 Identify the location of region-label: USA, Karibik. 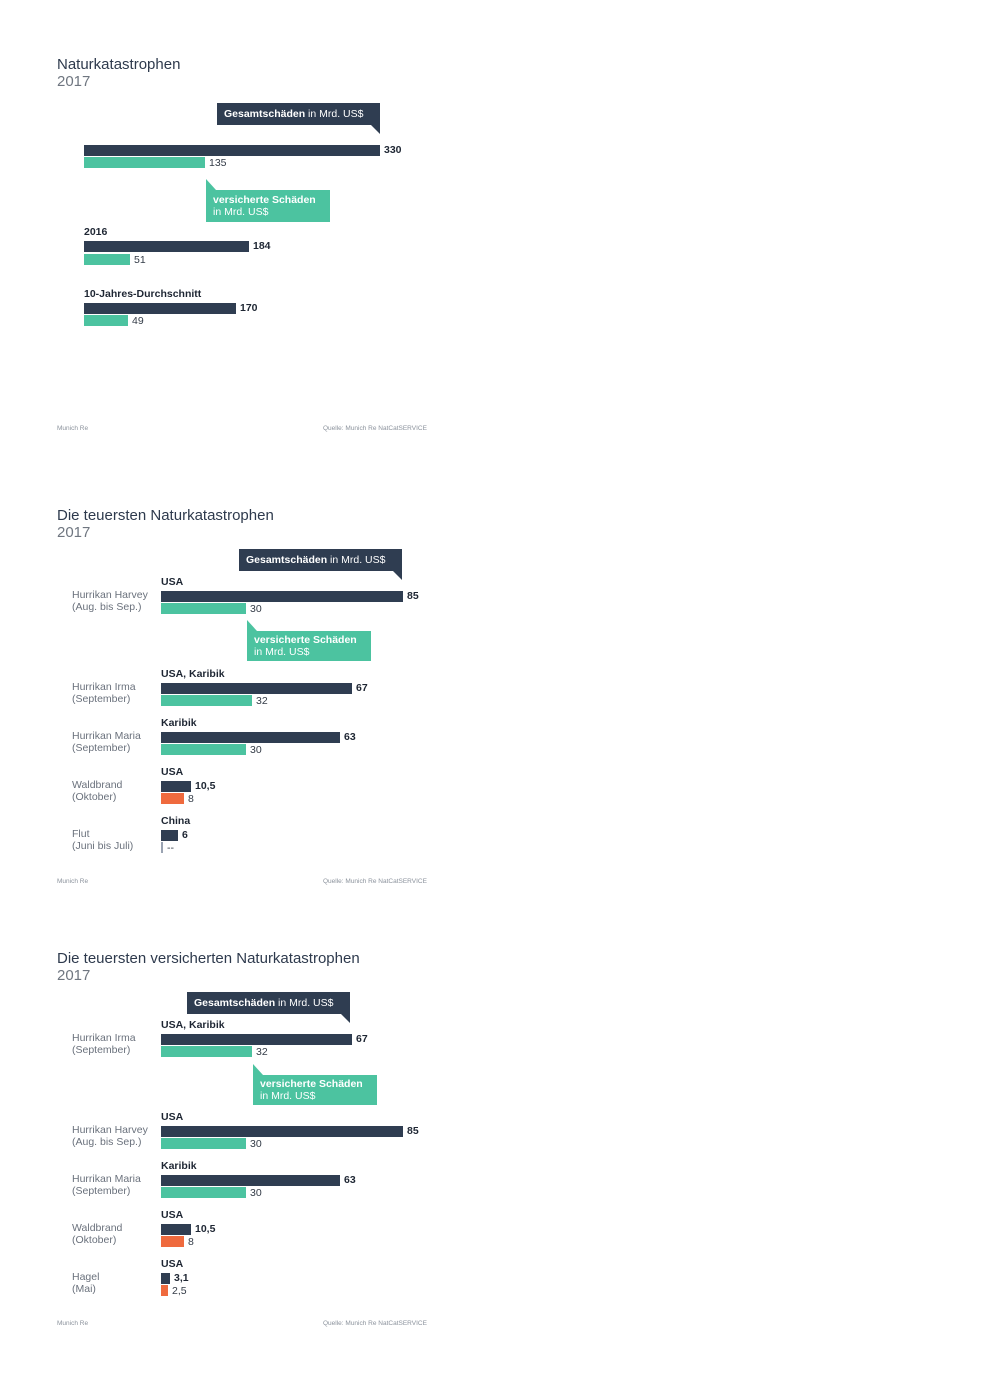
(193, 674).